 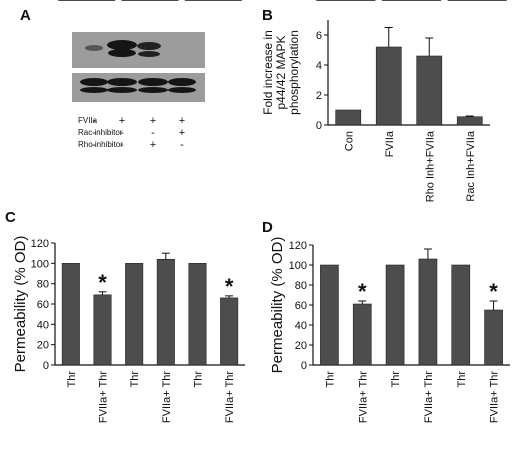 What do you see at coordinates (10, 217) in the screenshot?
I see `panel-c-letter: C` at bounding box center [10, 217].